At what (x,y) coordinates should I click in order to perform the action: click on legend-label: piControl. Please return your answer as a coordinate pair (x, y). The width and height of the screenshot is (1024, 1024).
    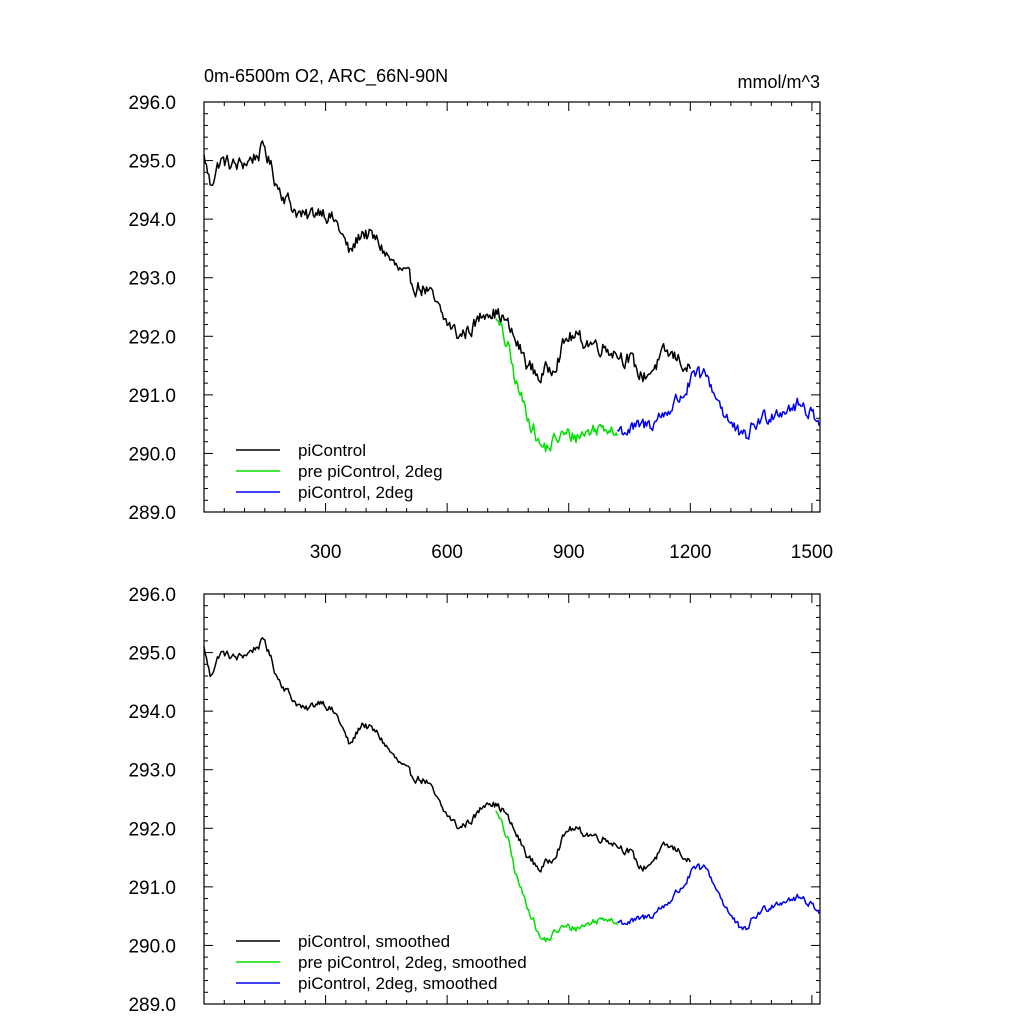
    Looking at the image, I should click on (332, 450).